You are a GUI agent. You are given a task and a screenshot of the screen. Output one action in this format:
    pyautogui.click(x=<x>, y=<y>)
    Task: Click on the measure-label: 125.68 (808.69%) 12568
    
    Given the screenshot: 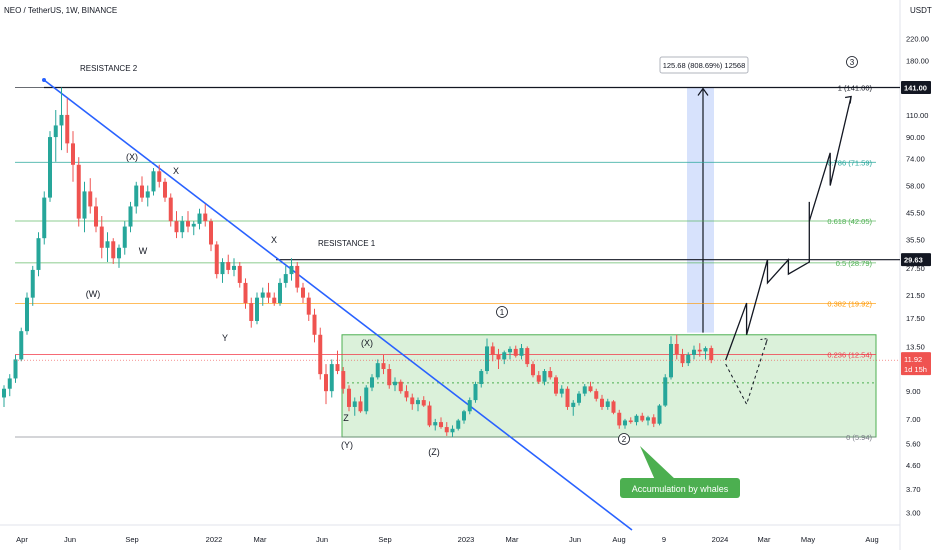 What is the action you would take?
    pyautogui.click(x=704, y=65)
    